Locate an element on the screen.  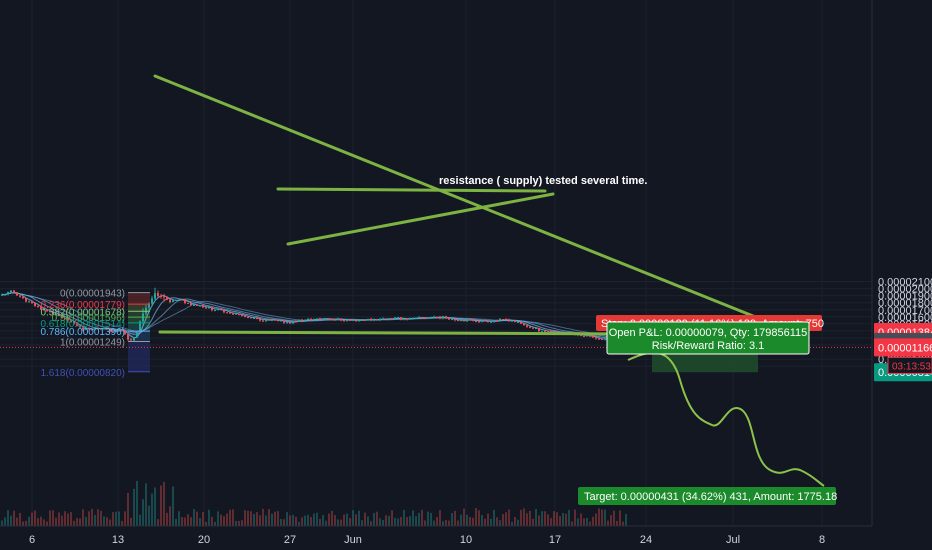
time-tick-label: 24 is located at coordinates (646, 540).